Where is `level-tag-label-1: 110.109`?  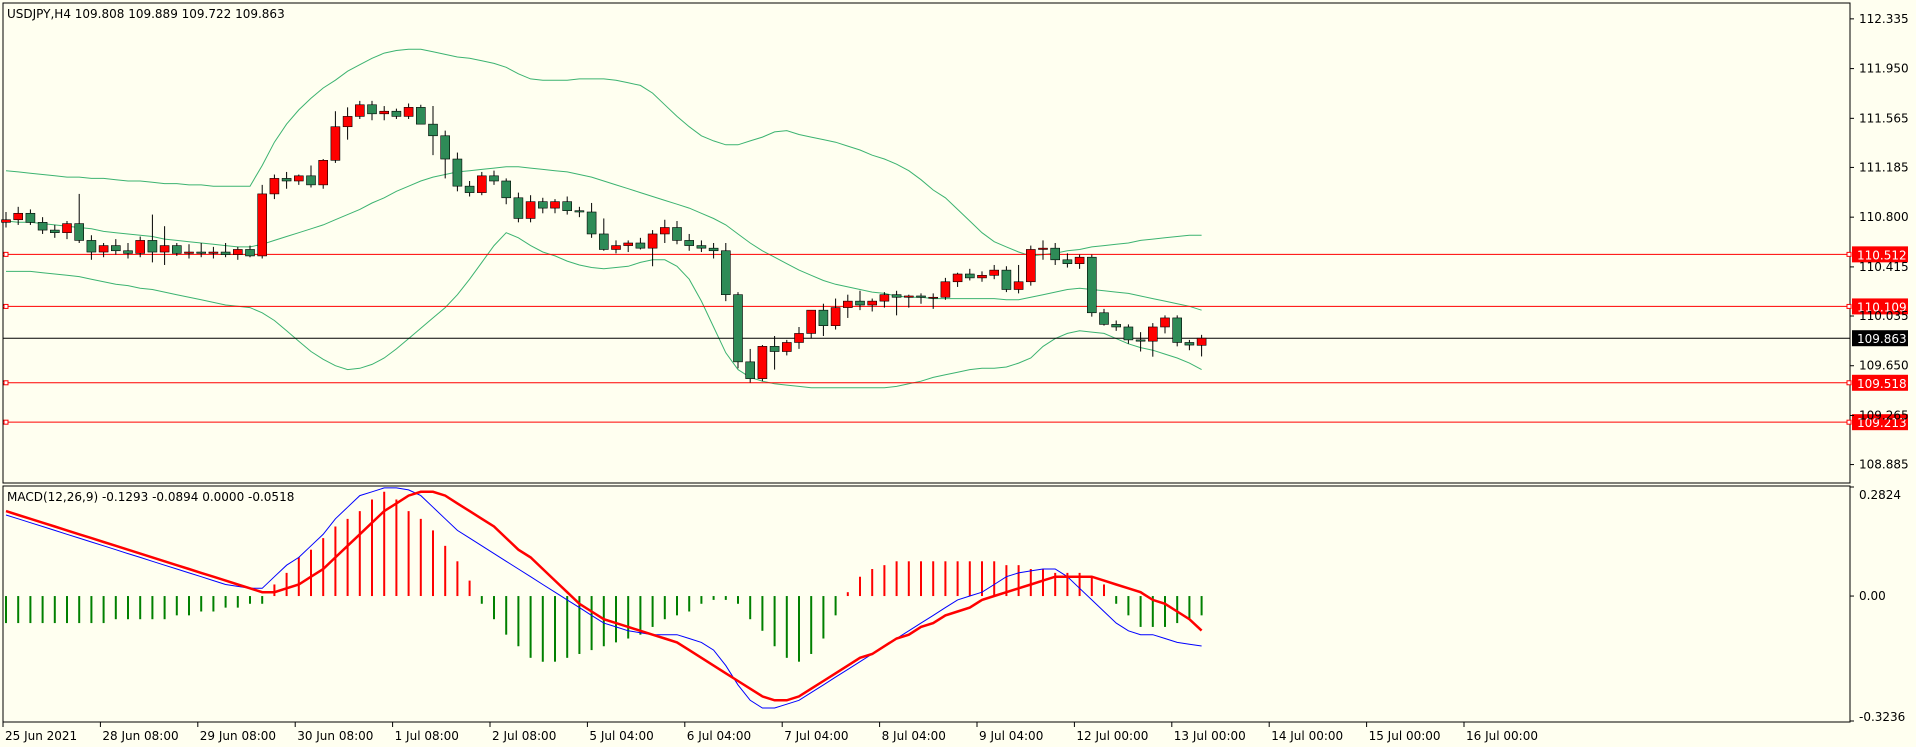 level-tag-label-1: 110.109 is located at coordinates (1882, 307).